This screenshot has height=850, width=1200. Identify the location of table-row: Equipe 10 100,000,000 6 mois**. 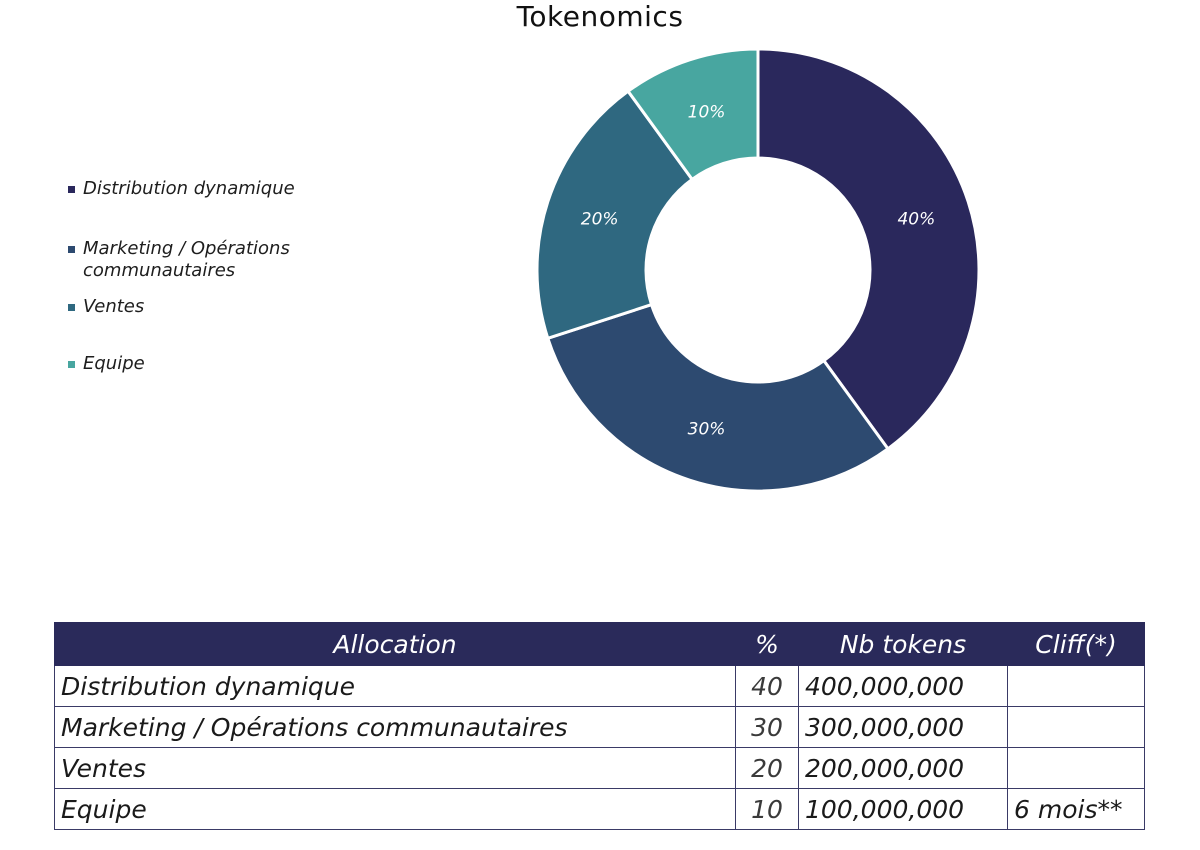
(599, 809).